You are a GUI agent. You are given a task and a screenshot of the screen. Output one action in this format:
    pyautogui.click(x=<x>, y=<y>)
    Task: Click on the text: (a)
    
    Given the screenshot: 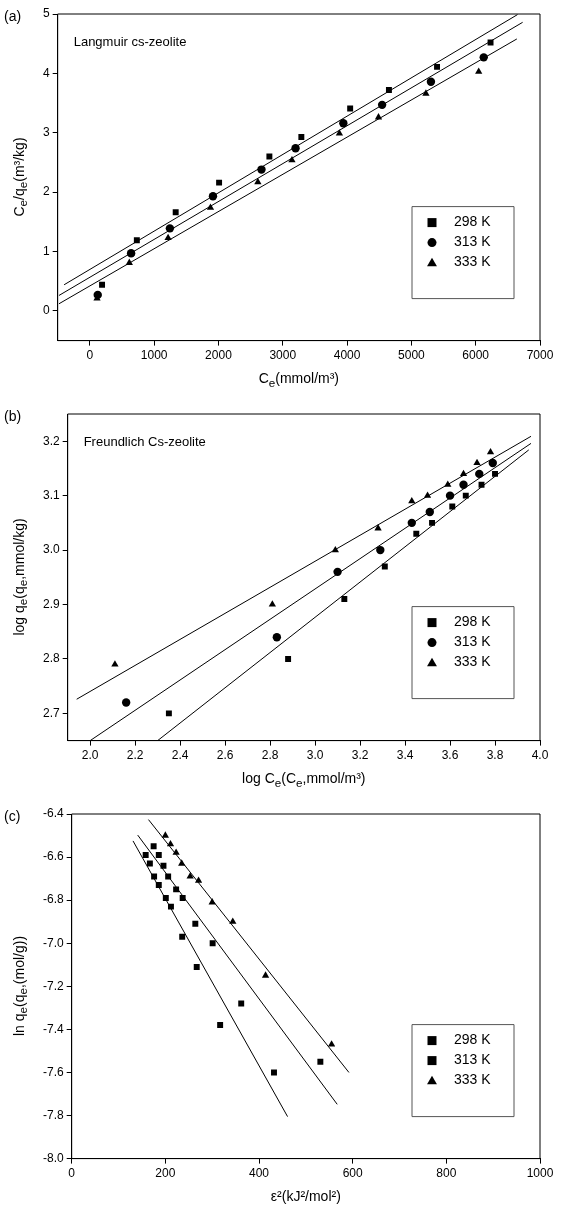 What is the action you would take?
    pyautogui.click(x=13, y=16)
    